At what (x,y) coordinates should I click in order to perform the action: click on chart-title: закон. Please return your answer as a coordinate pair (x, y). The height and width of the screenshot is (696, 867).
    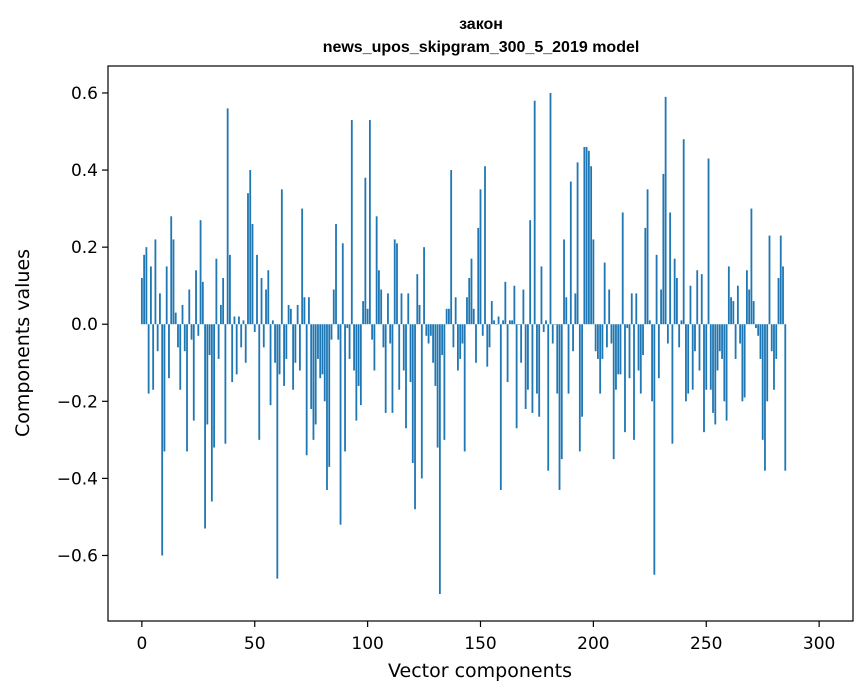
    Looking at the image, I should click on (481, 24).